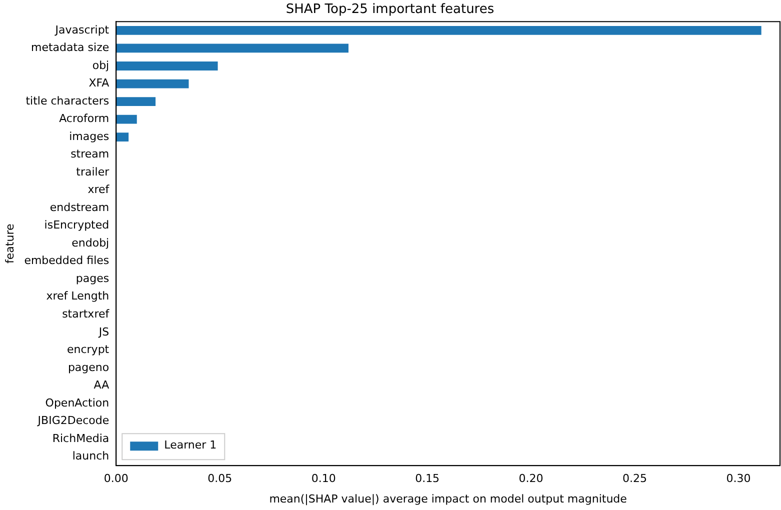 The height and width of the screenshot is (510, 781). What do you see at coordinates (9, 244) in the screenshot?
I see `y-axis-title: feature` at bounding box center [9, 244].